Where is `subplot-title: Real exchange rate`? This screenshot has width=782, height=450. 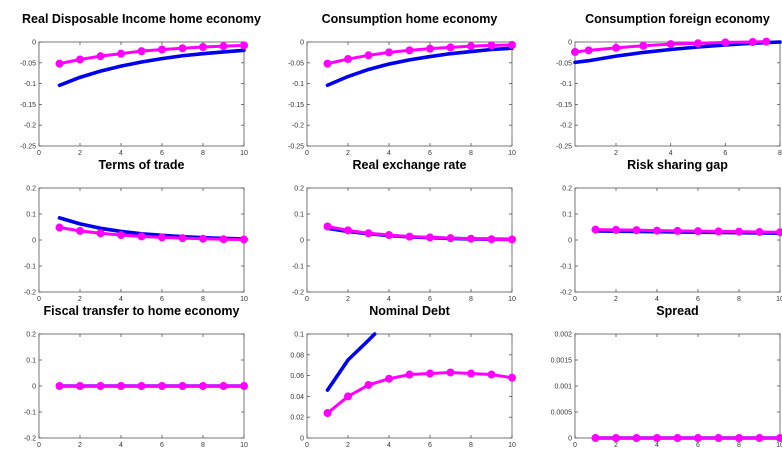
subplot-title: Real exchange rate is located at coordinates (410, 165).